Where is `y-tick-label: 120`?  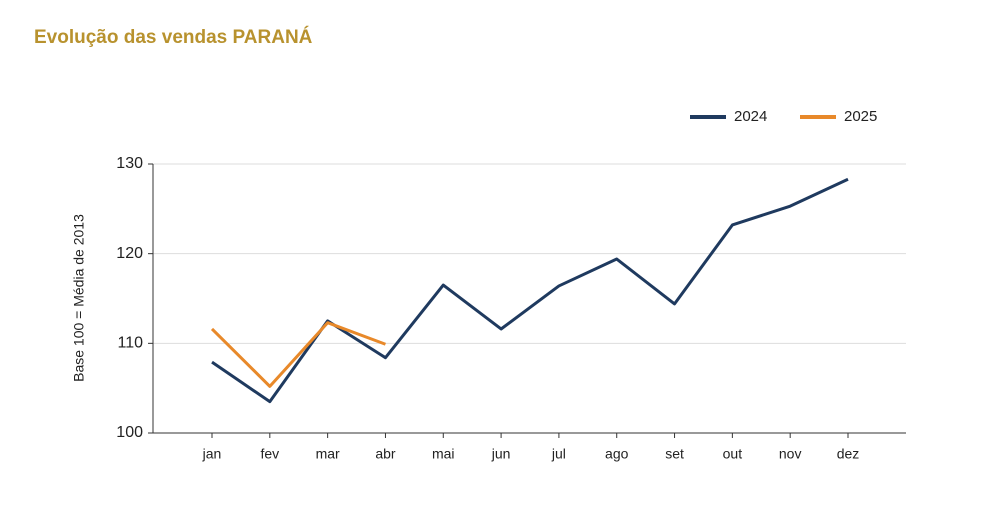
y-tick-label: 120 is located at coordinates (129, 253).